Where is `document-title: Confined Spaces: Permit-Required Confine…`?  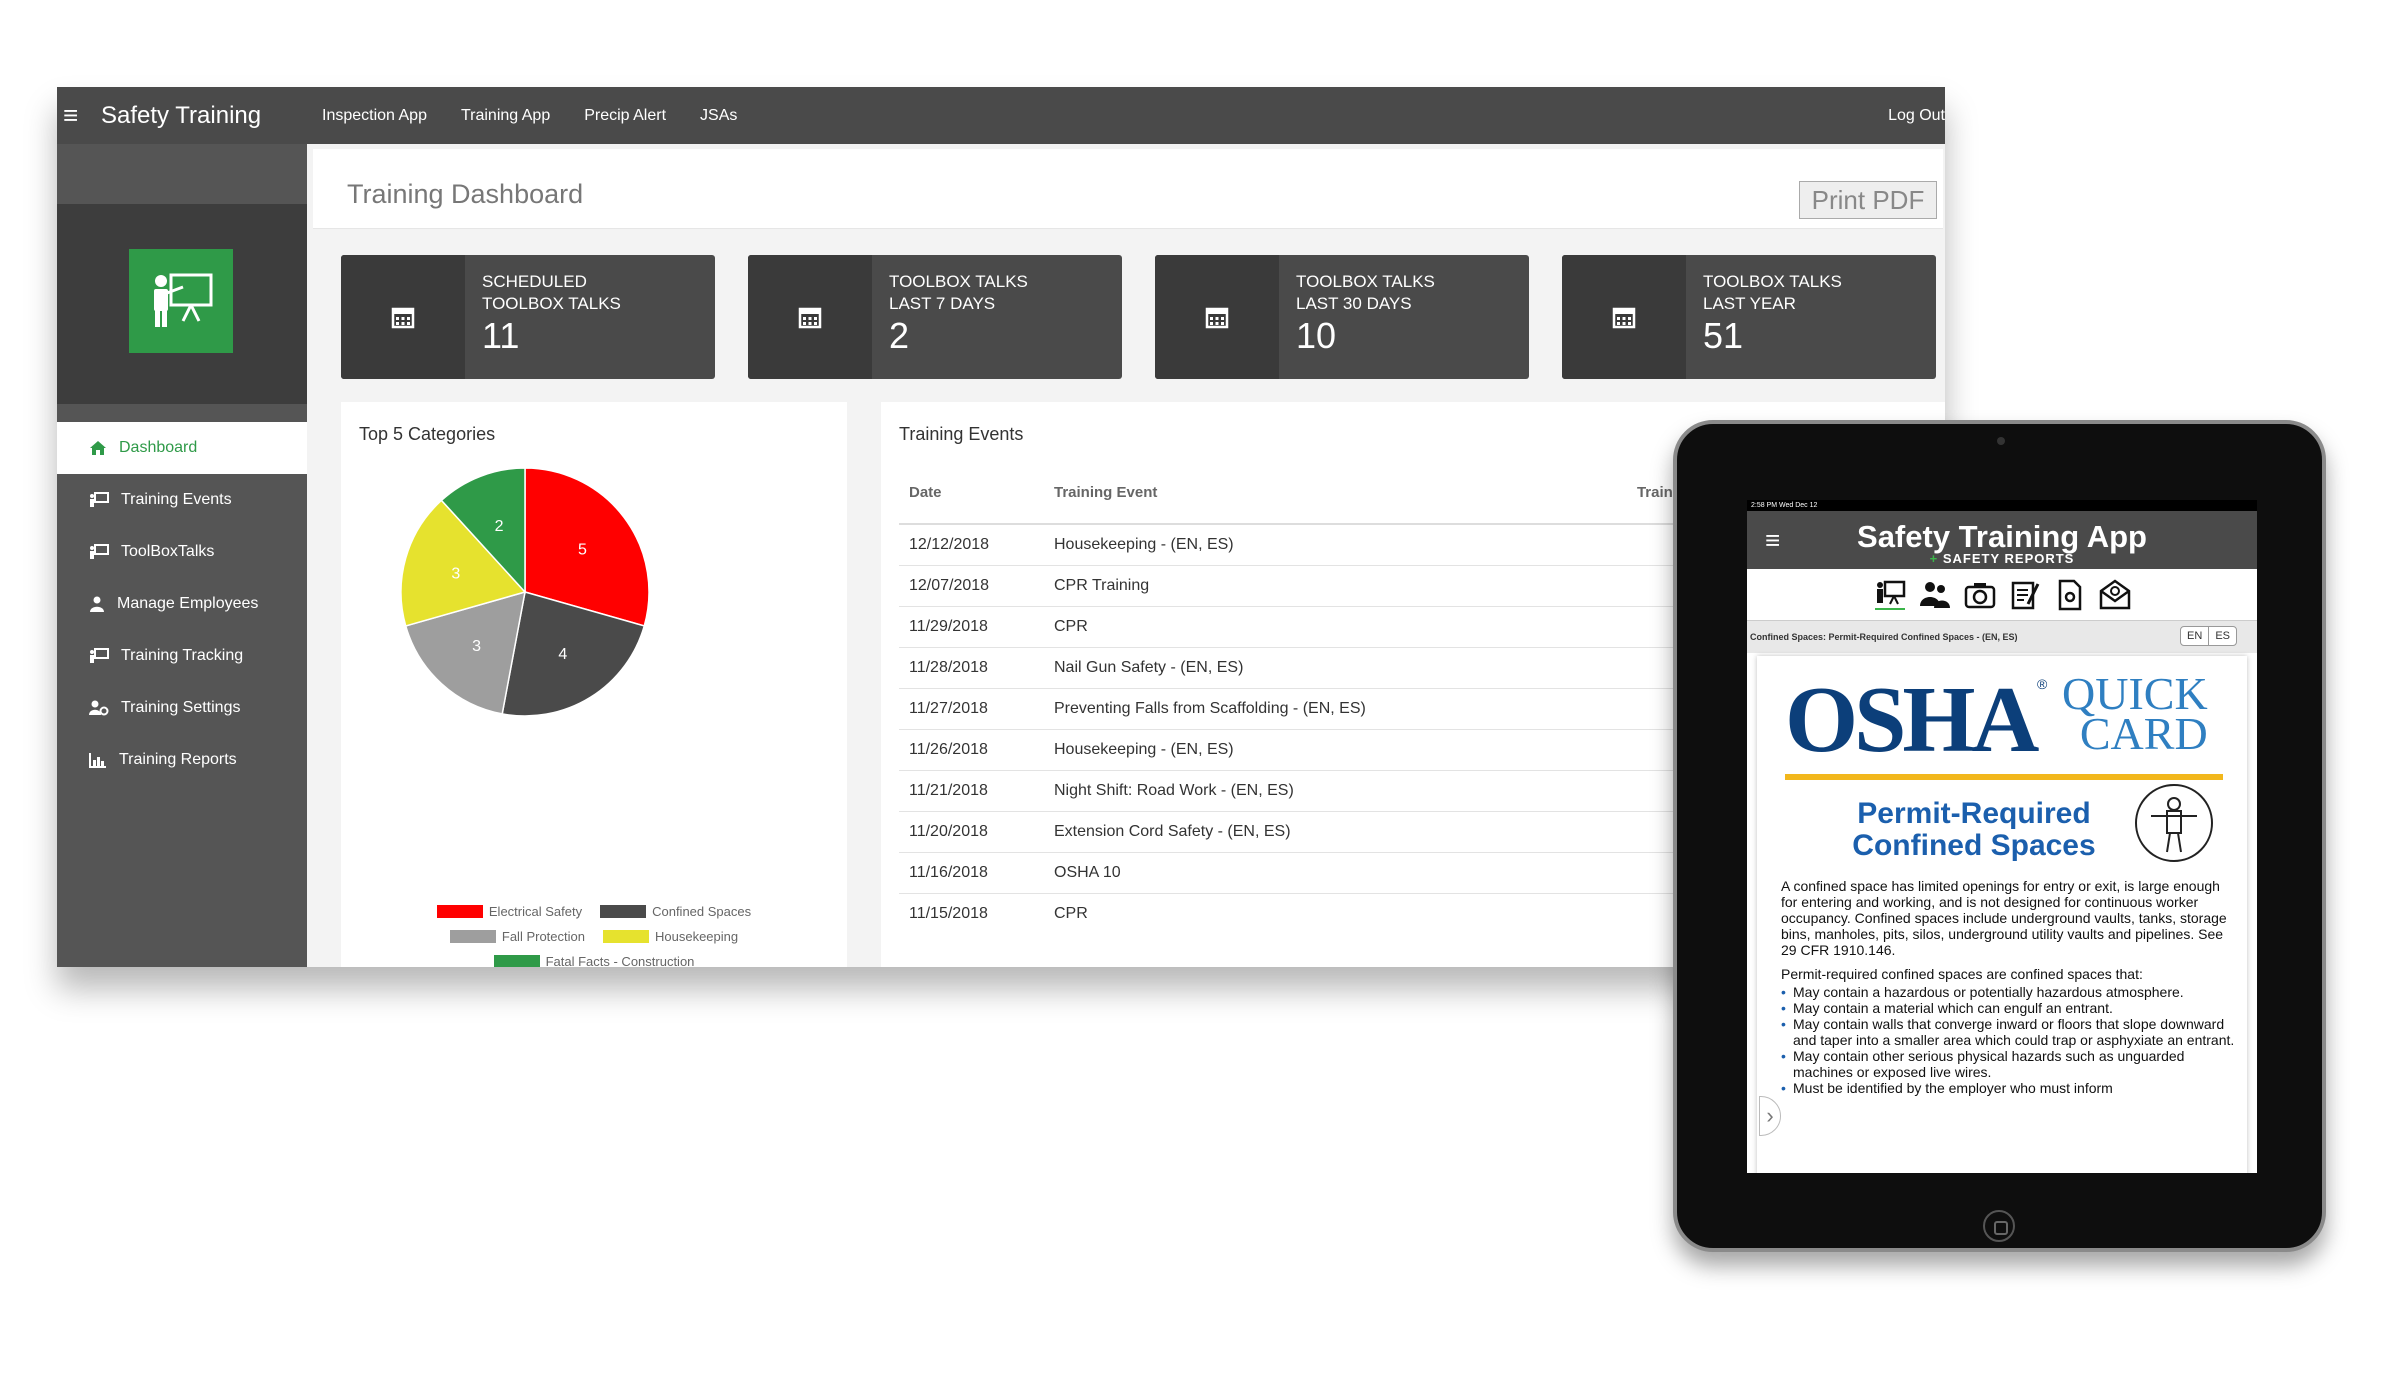
document-title: Confined Spaces: Permit-Required Confine… is located at coordinates (1884, 637).